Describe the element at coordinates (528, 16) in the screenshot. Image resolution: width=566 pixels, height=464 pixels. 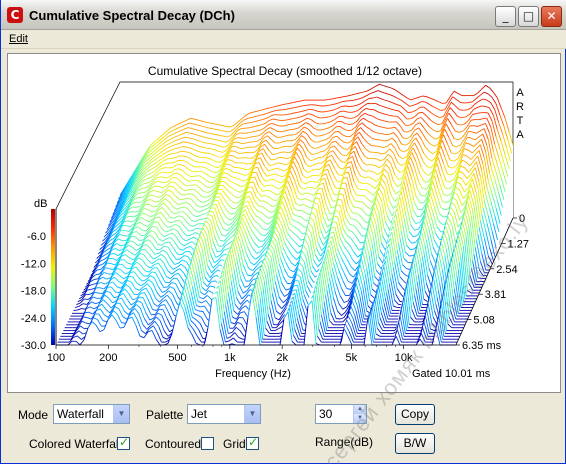
I see `maximize-button: □` at that location.